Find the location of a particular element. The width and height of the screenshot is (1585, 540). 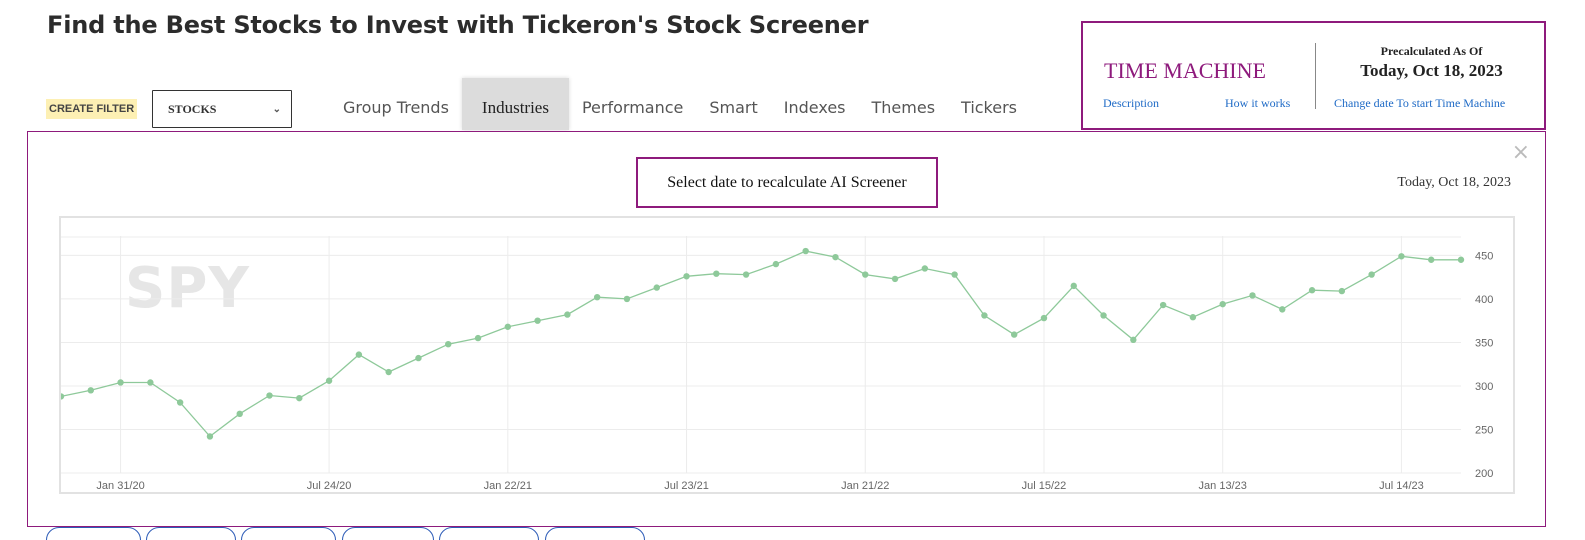

chevron-down-icon: ⌄ is located at coordinates (276, 109).